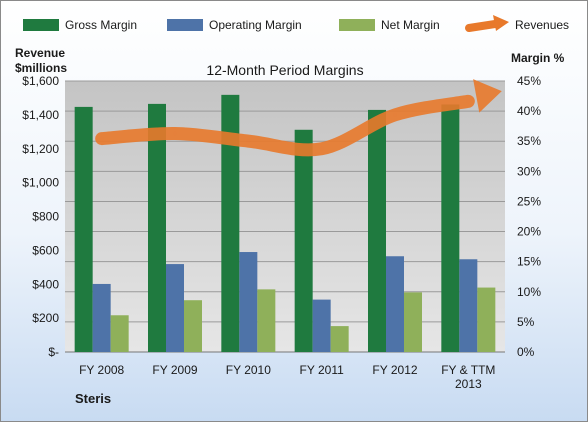 This screenshot has width=588, height=423. What do you see at coordinates (174, 370) in the screenshot?
I see `x-tick-label: FY 2009` at bounding box center [174, 370].